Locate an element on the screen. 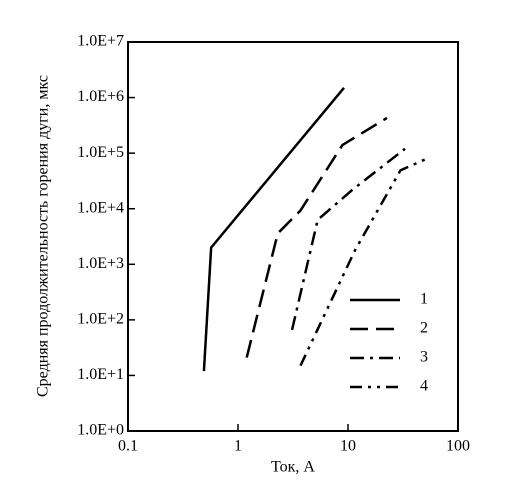  x-tick-label: 10 is located at coordinates (348, 446).